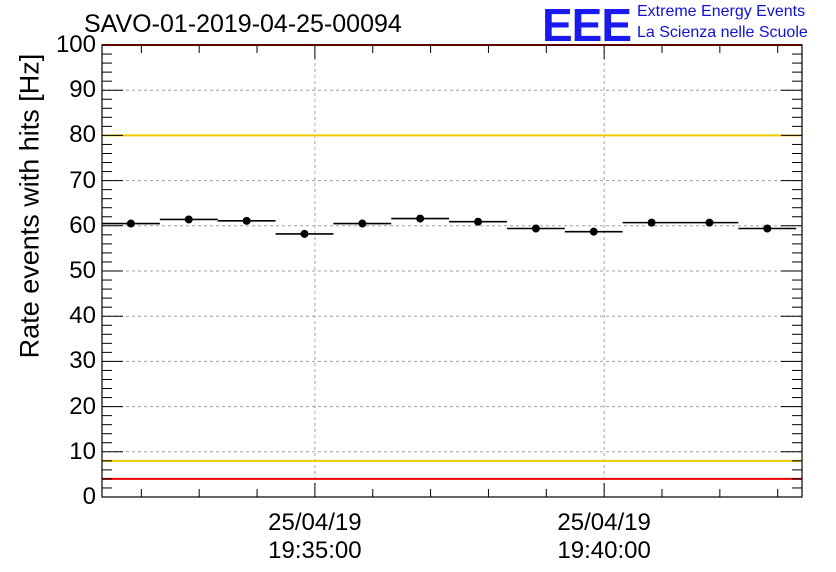 Image resolution: width=836 pixels, height=572 pixels. Describe the element at coordinates (587, 25) in the screenshot. I see `eee-logo-mark: EEE` at that location.